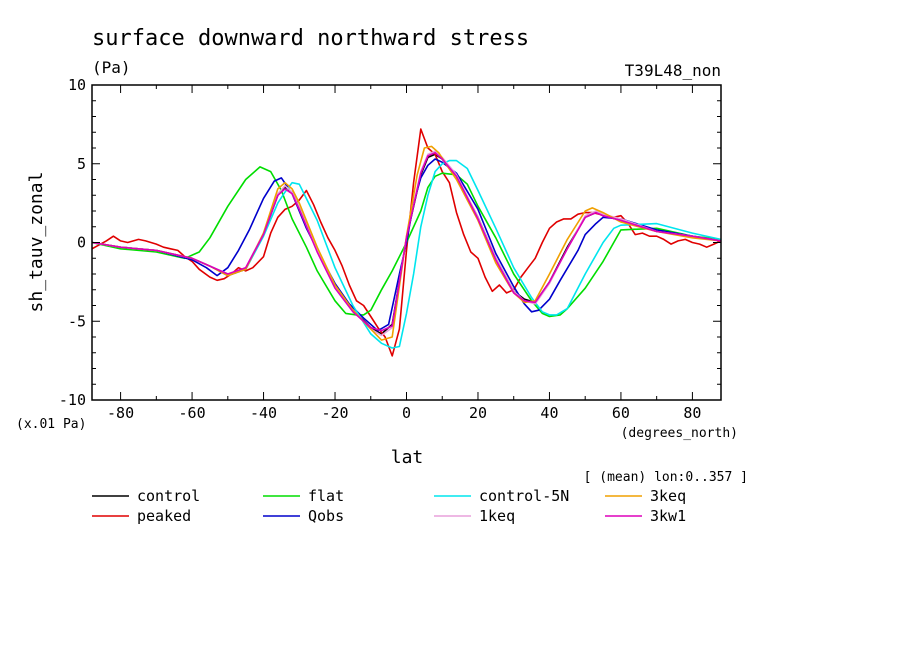 The width and height of the screenshot is (904, 654). What do you see at coordinates (36, 242) in the screenshot?
I see `y-axis-label: sh_tauv_zonal` at bounding box center [36, 242].